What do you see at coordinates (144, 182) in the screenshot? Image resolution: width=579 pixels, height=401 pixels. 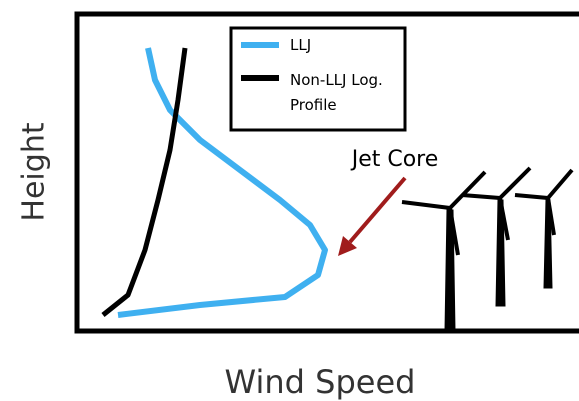 I see `log-profile-curve` at bounding box center [144, 182].